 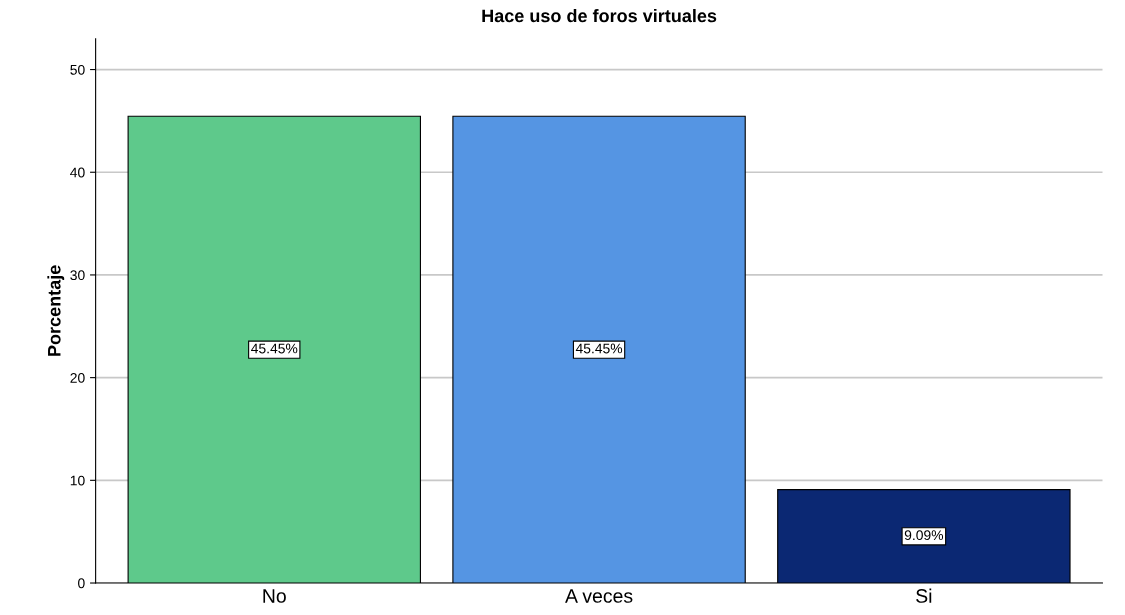 What do you see at coordinates (77, 275) in the screenshot?
I see `y-tick-label: 30` at bounding box center [77, 275].